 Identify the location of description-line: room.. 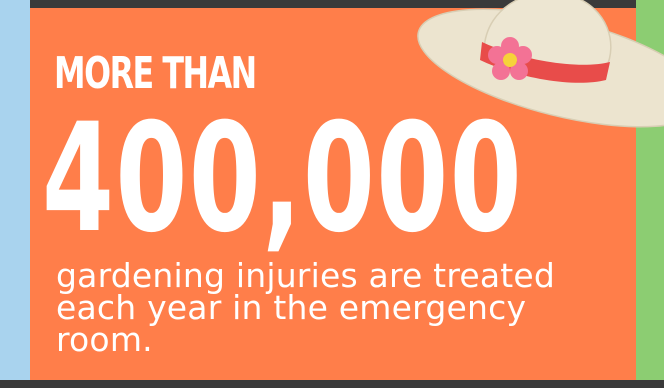
(104, 339).